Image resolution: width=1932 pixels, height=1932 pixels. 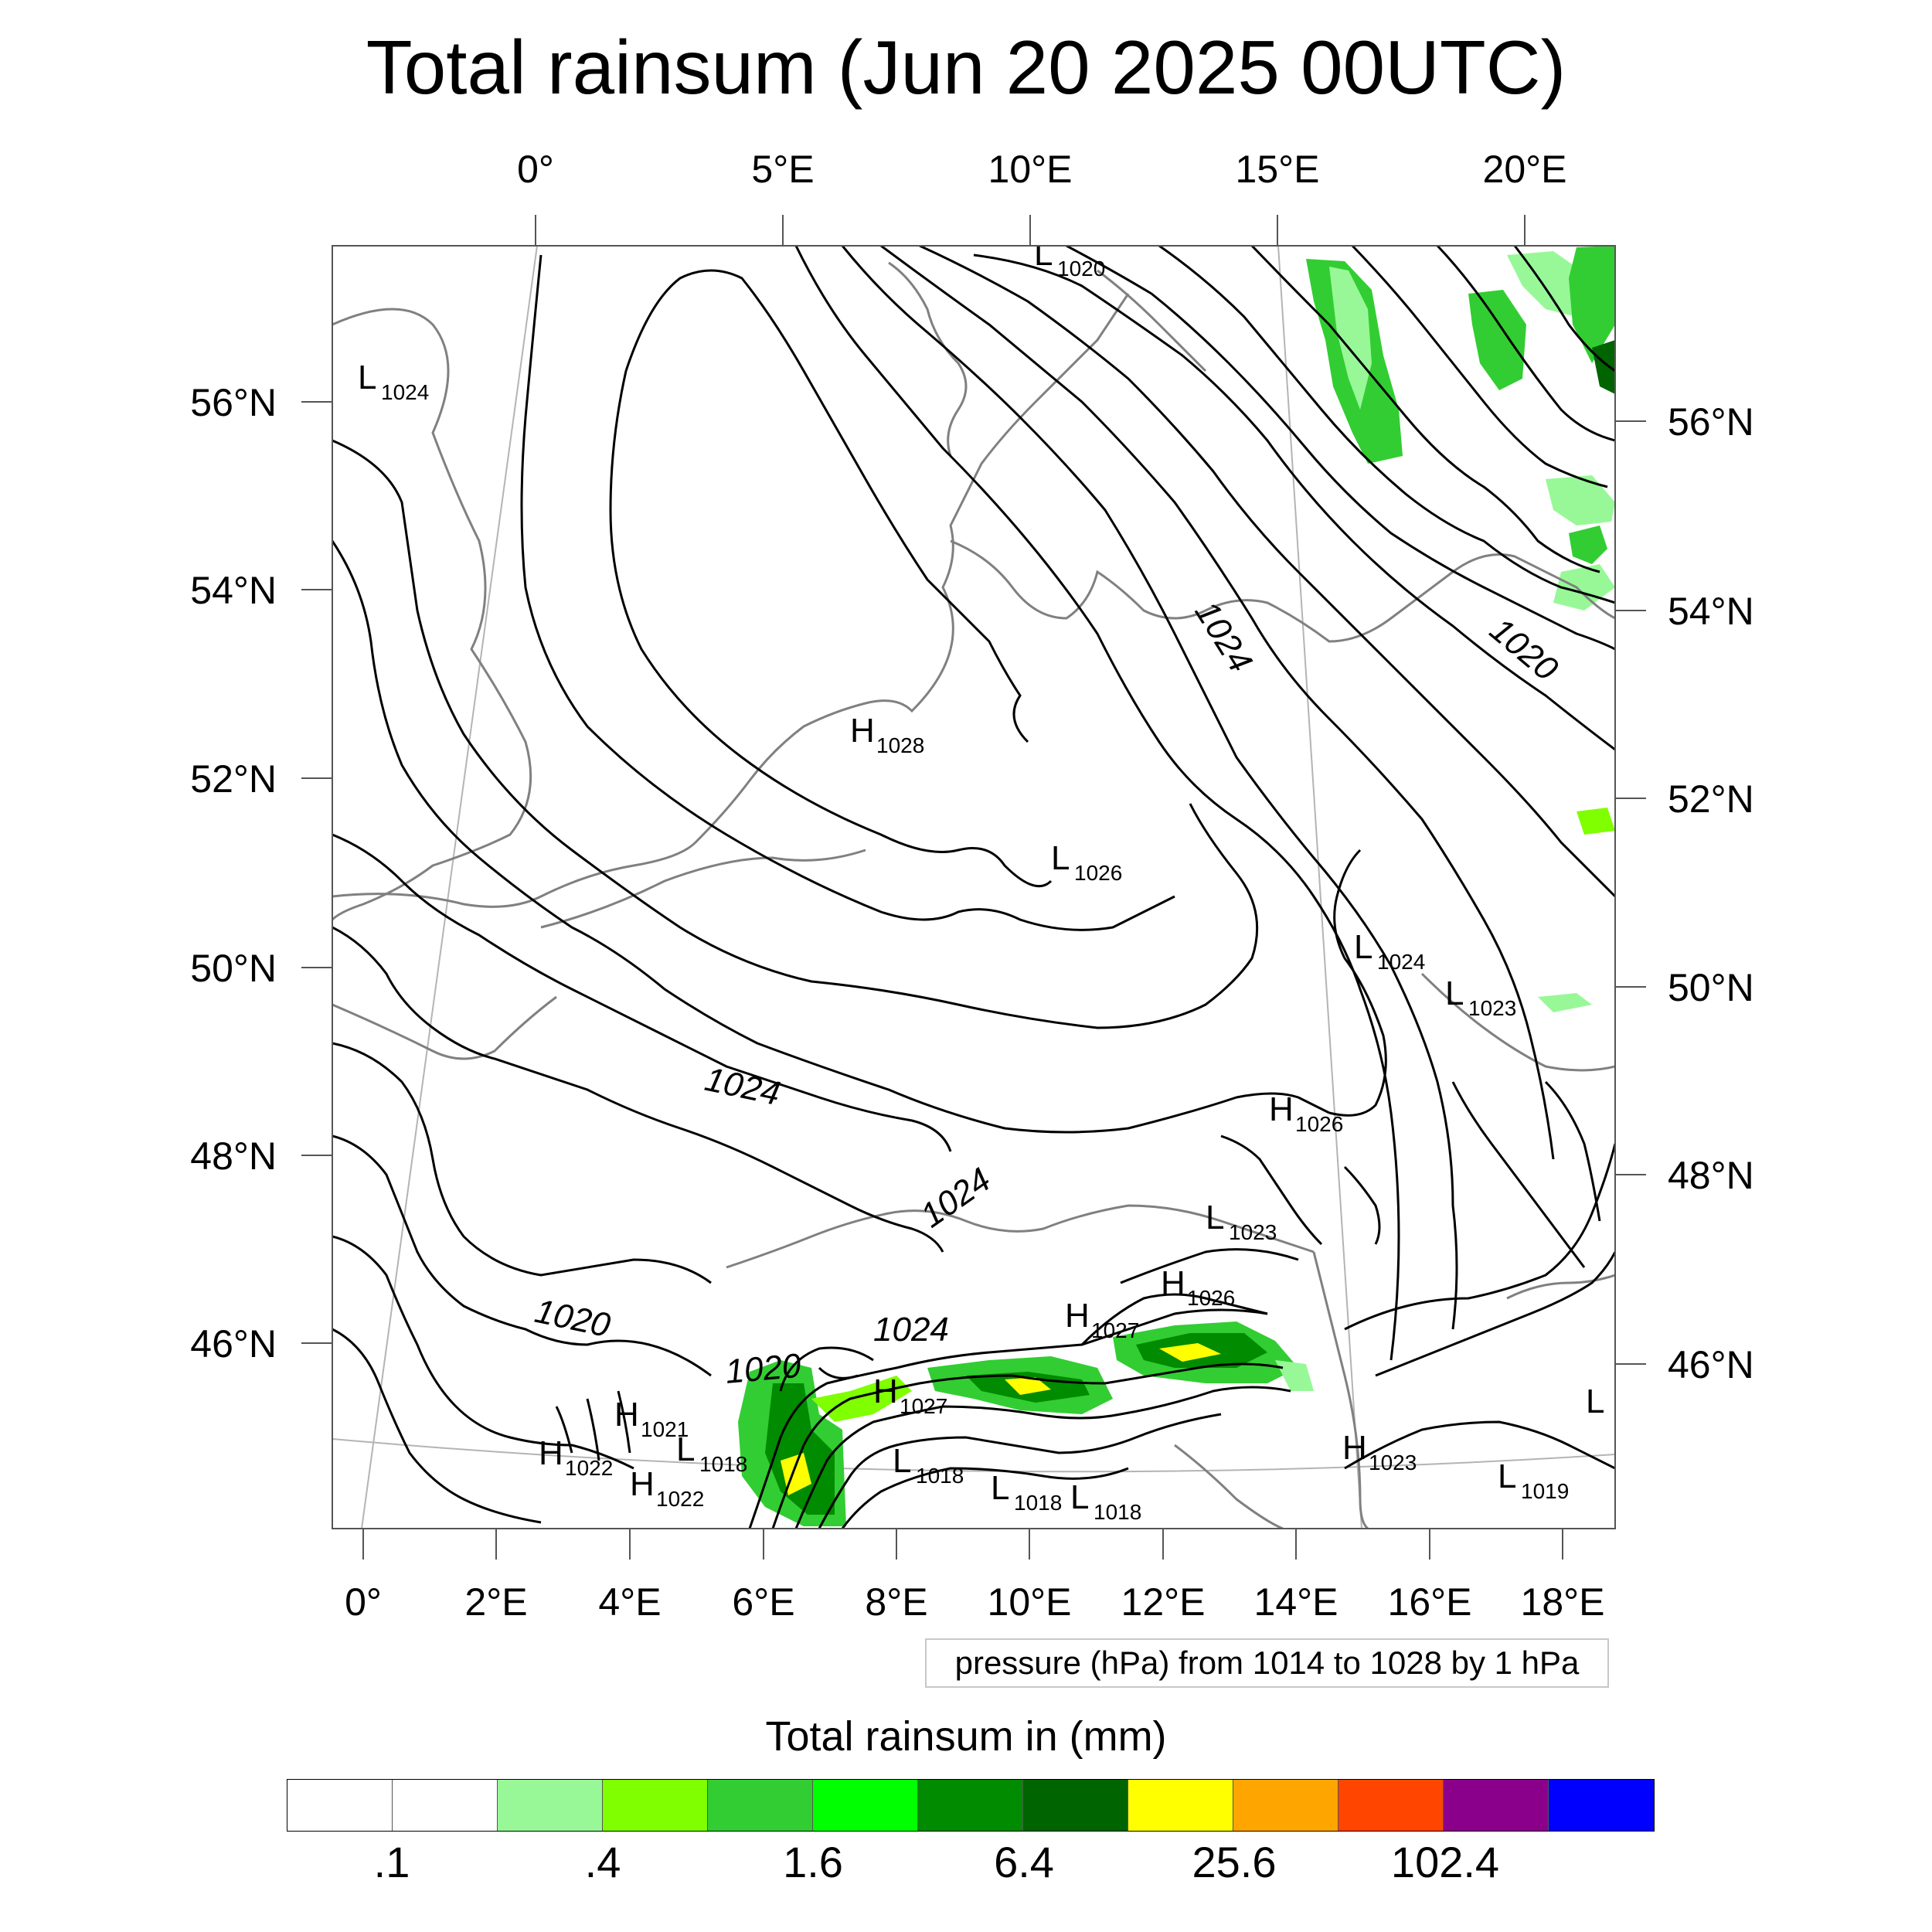 What do you see at coordinates (1711, 611) in the screenshot?
I see `right-lat-label: 54°N` at bounding box center [1711, 611].